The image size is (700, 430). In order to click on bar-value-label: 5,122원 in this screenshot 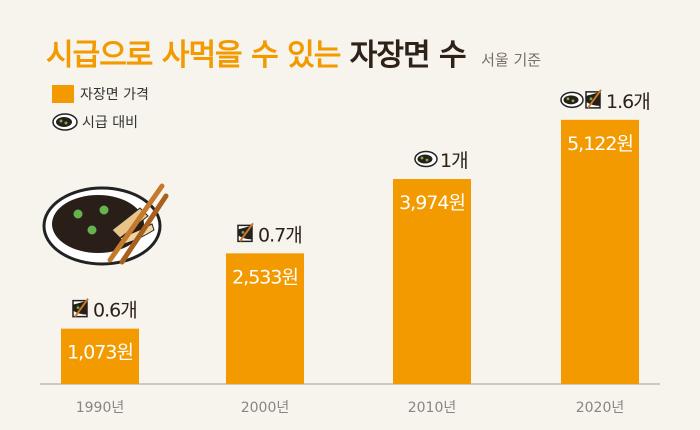, I will do `click(600, 144)`.